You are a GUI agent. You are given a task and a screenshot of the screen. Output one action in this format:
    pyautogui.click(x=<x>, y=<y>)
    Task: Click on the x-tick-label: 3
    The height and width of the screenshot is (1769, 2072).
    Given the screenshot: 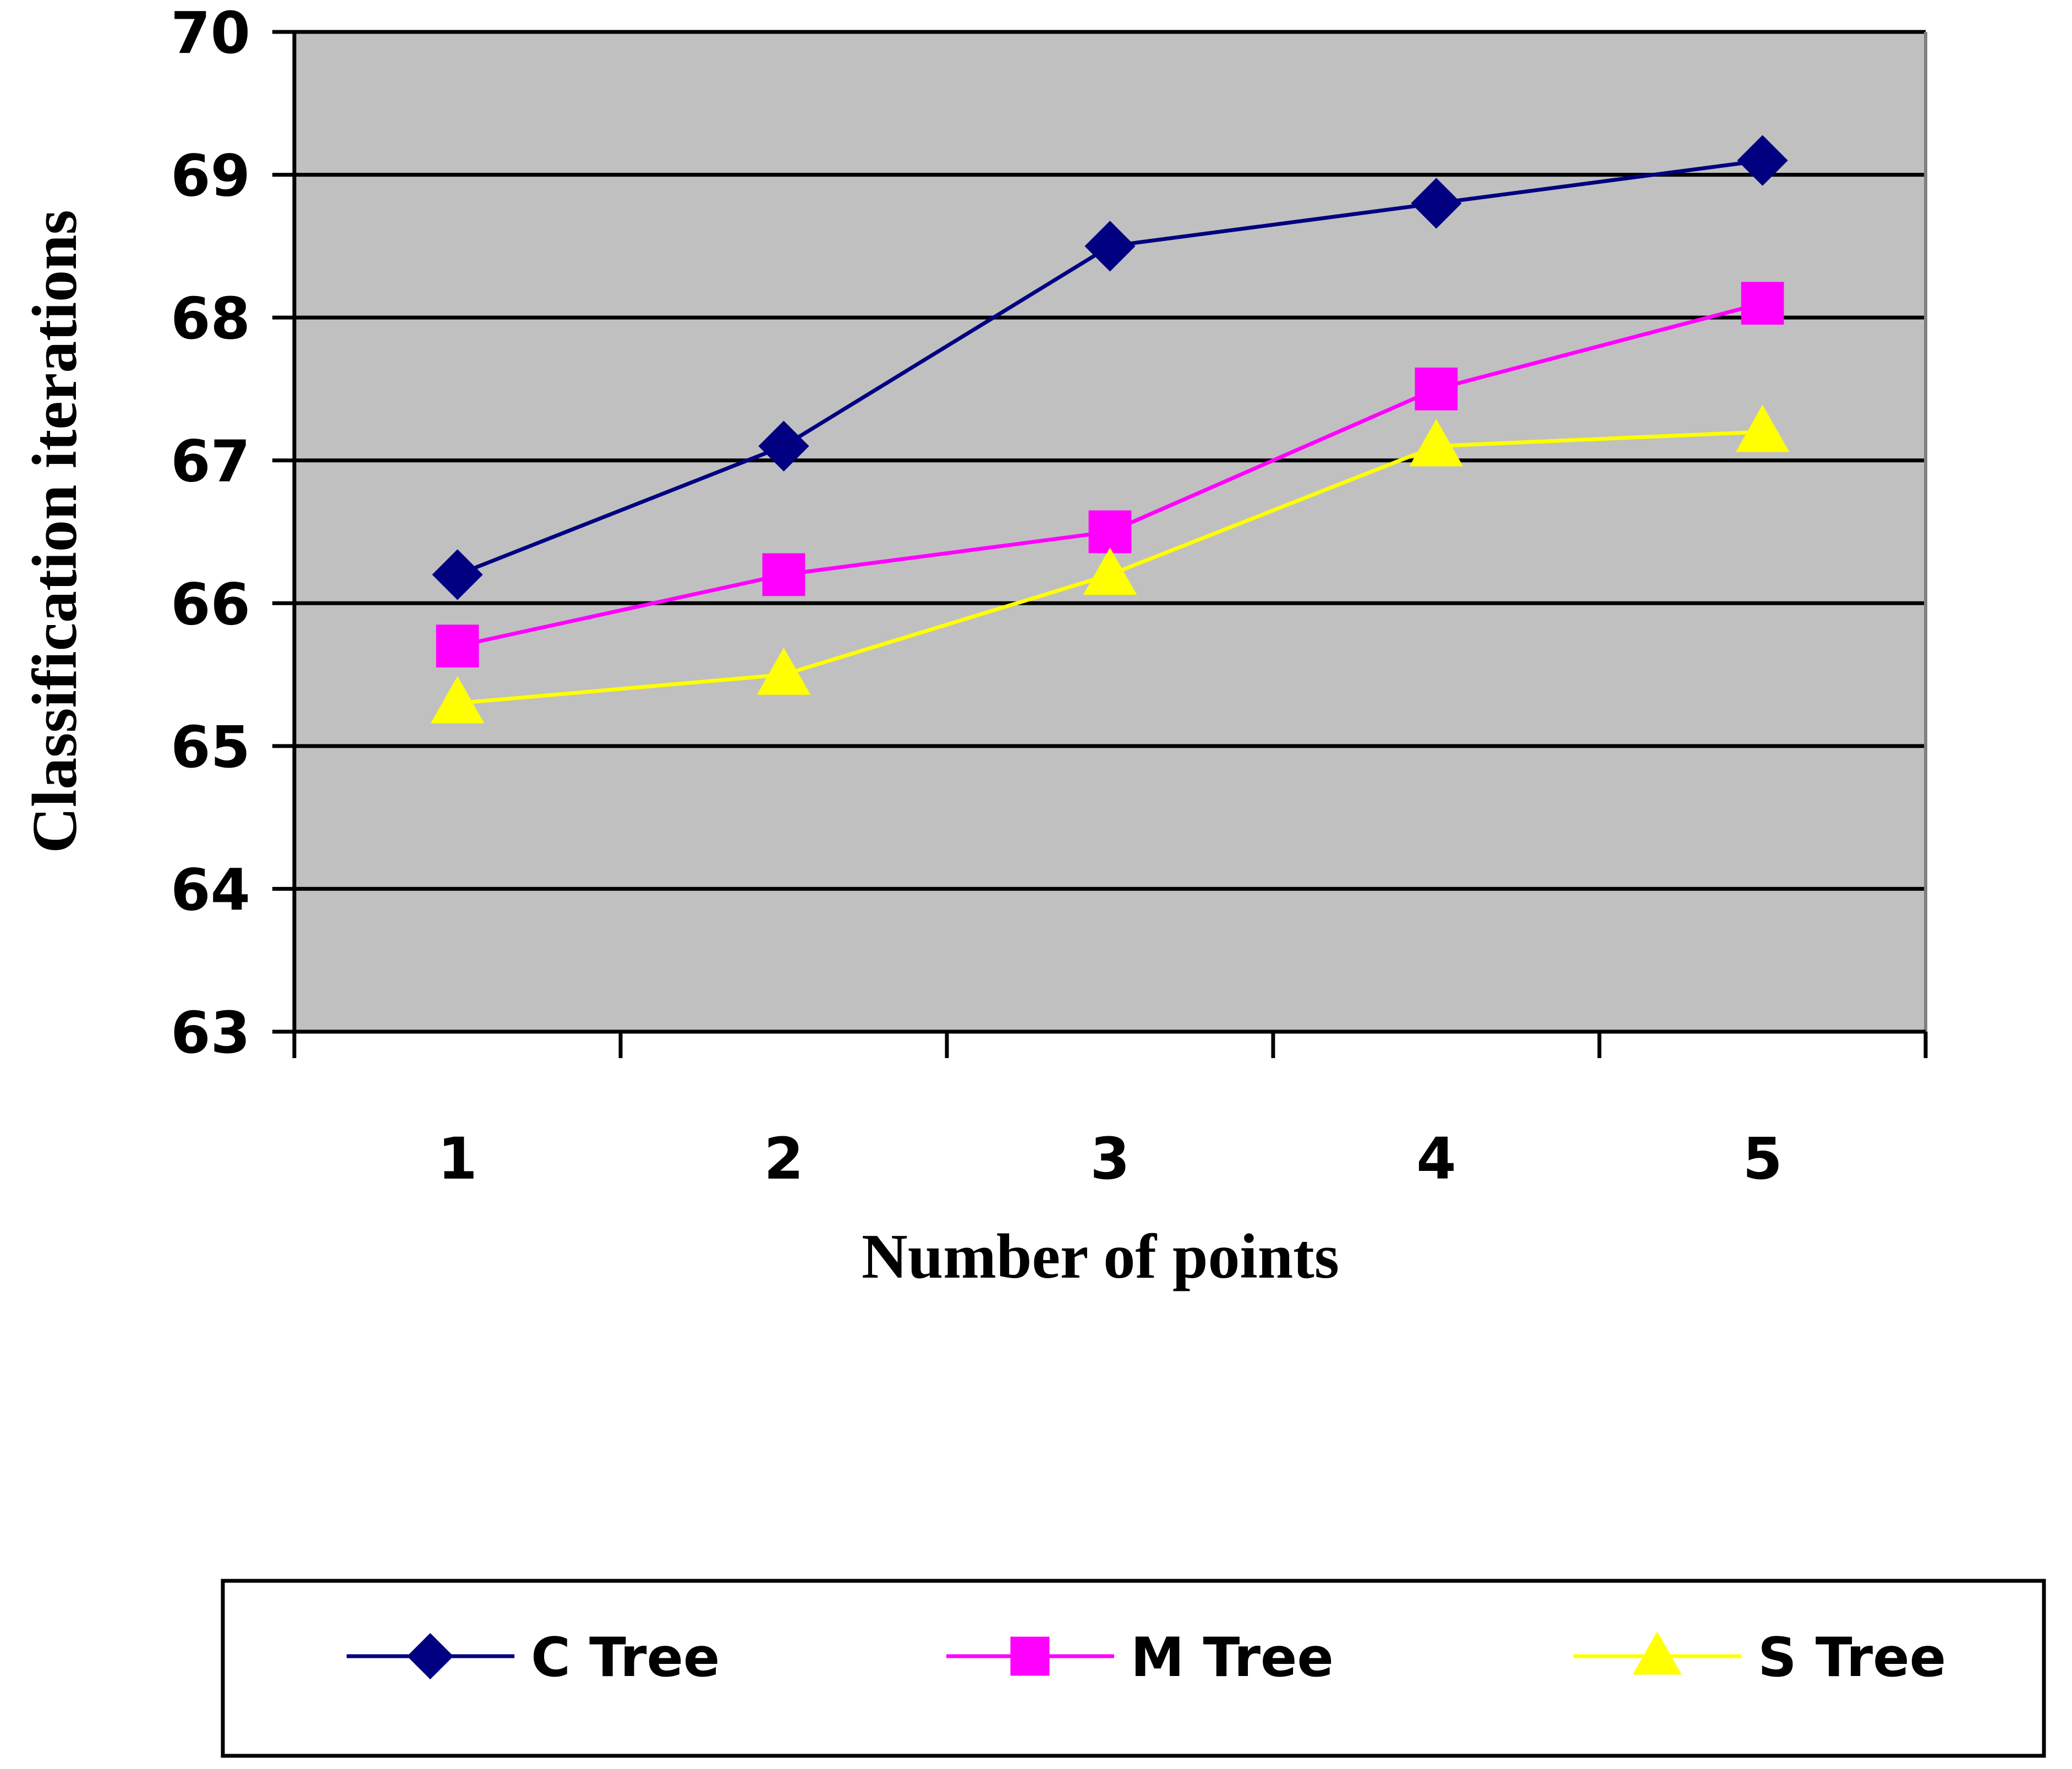 What is the action you would take?
    pyautogui.click(x=1110, y=1158)
    